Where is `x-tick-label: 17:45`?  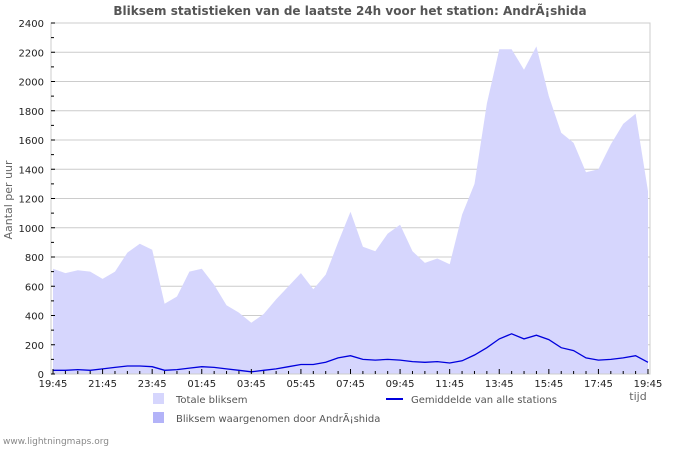 x-tick-label: 17:45 is located at coordinates (598, 384).